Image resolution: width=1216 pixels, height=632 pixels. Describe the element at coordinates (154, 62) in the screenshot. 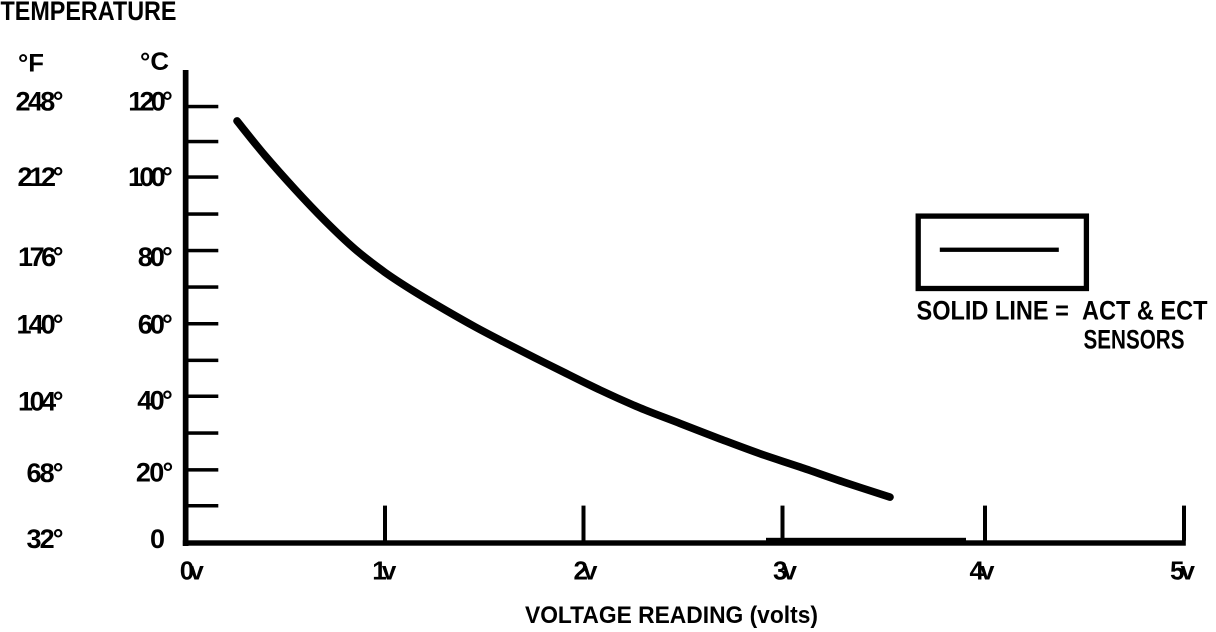

I see `svg-text: °C` at that location.